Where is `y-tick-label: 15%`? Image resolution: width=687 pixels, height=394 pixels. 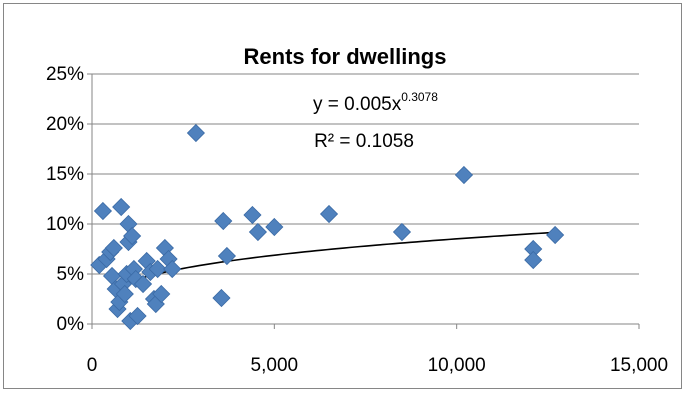 y-tick-label: 15% is located at coordinates (65, 174).